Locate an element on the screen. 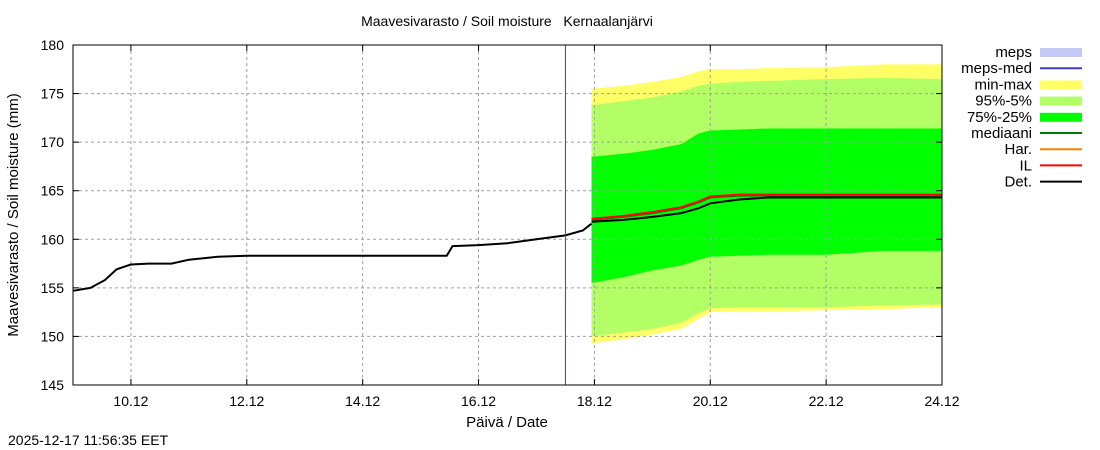 Image resolution: width=1100 pixels, height=450 pixels. legend-label: IL is located at coordinates (1025, 165).